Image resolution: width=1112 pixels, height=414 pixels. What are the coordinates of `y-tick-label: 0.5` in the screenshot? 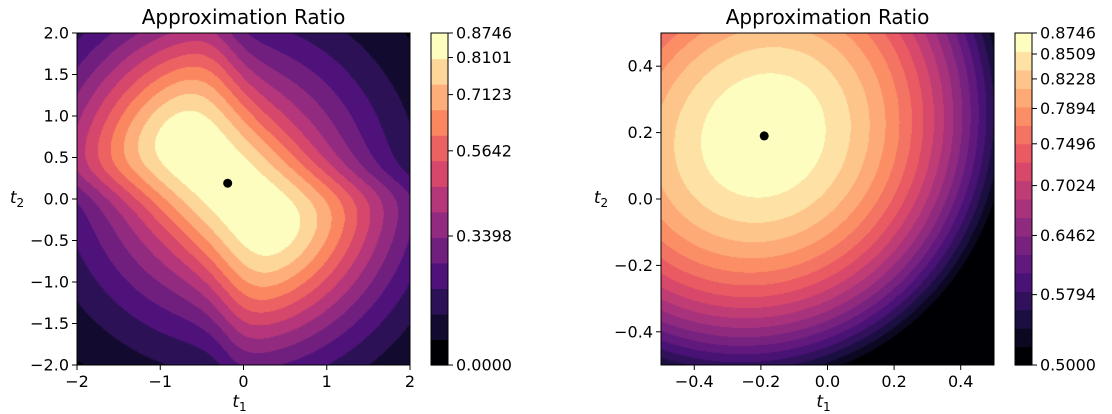 It's located at (56, 157).